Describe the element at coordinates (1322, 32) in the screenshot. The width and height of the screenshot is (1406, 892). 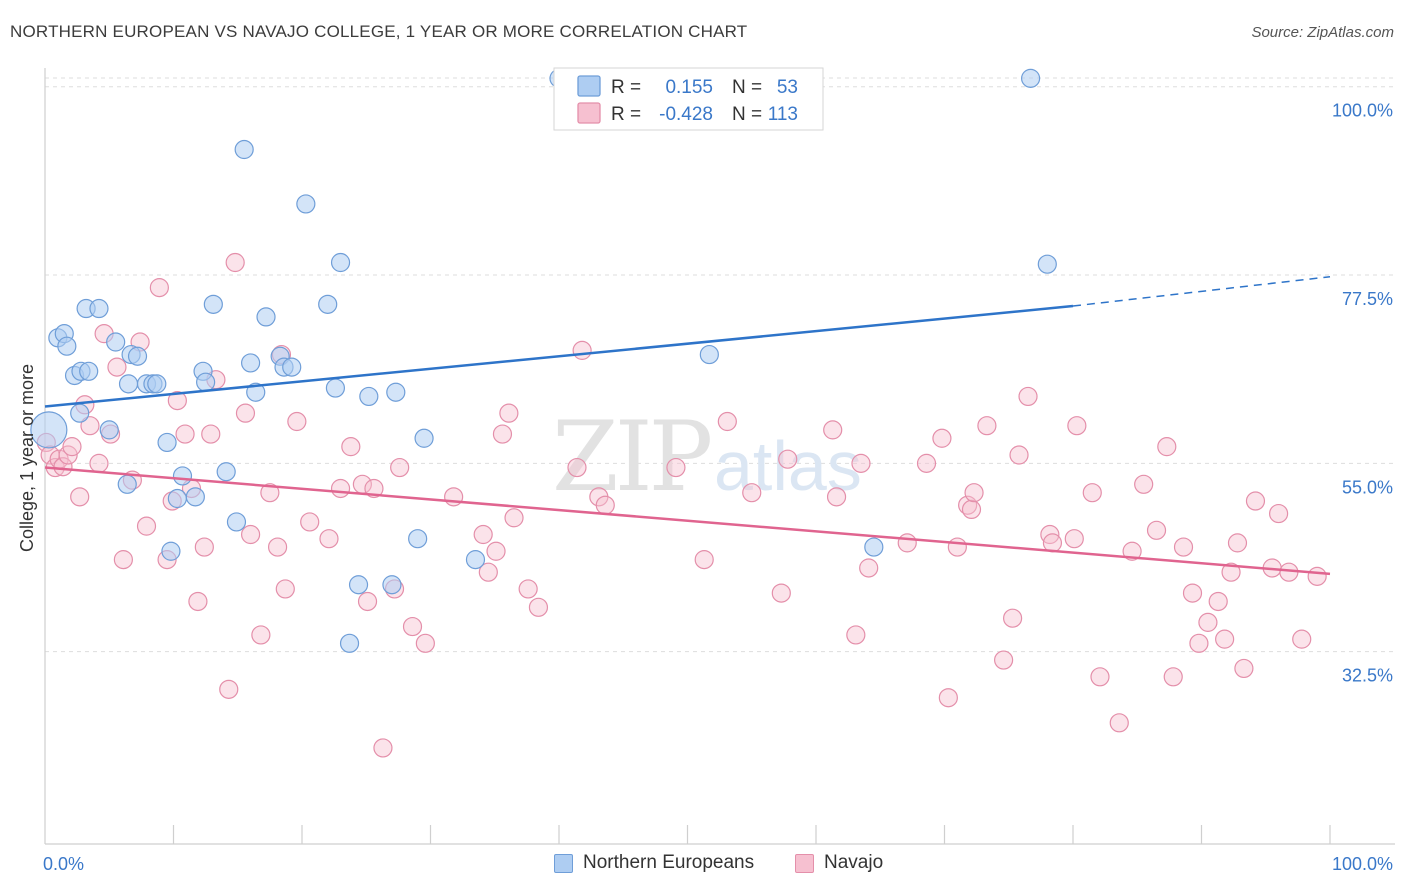
I see `source-label: Source: ZipAtlas.com` at that location.